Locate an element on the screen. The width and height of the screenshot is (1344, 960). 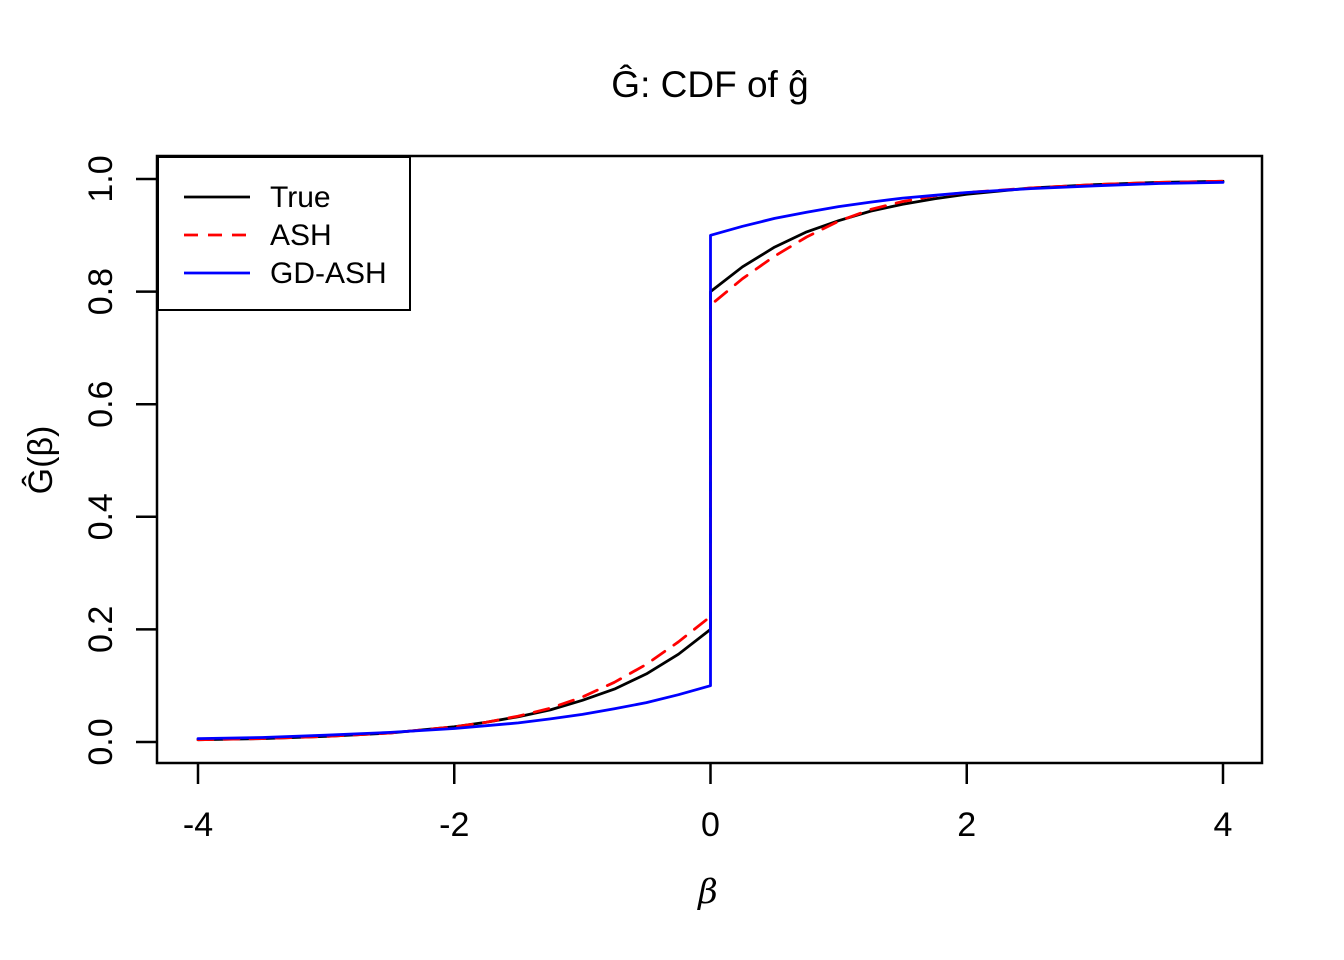
x-tick-label: -2 is located at coordinates (454, 825).